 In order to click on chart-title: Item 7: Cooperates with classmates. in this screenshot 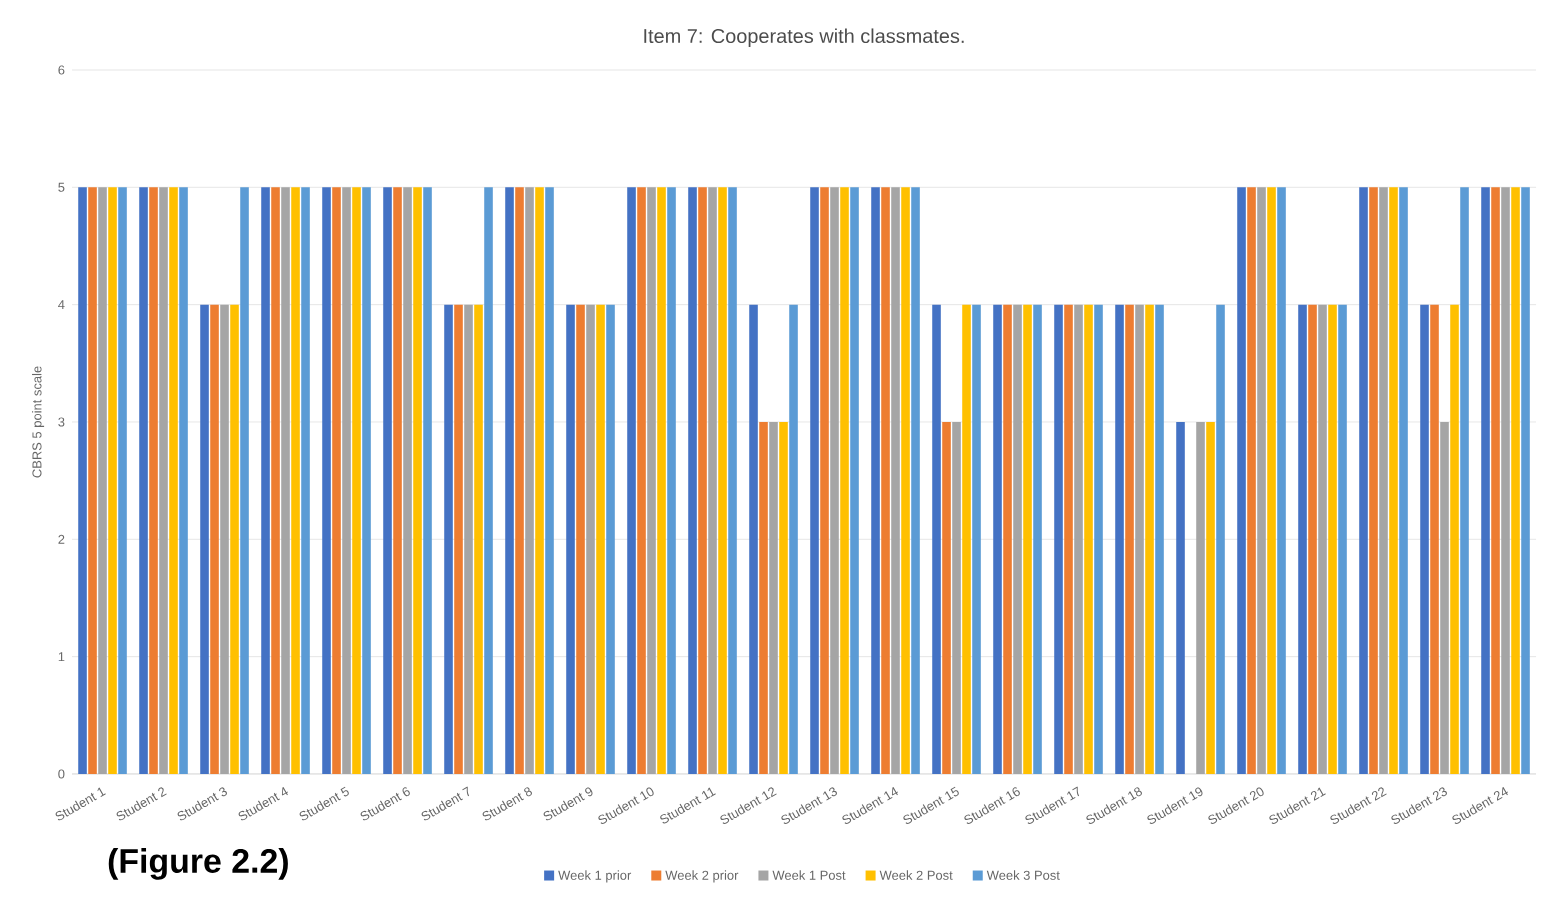, I will do `click(804, 37)`.